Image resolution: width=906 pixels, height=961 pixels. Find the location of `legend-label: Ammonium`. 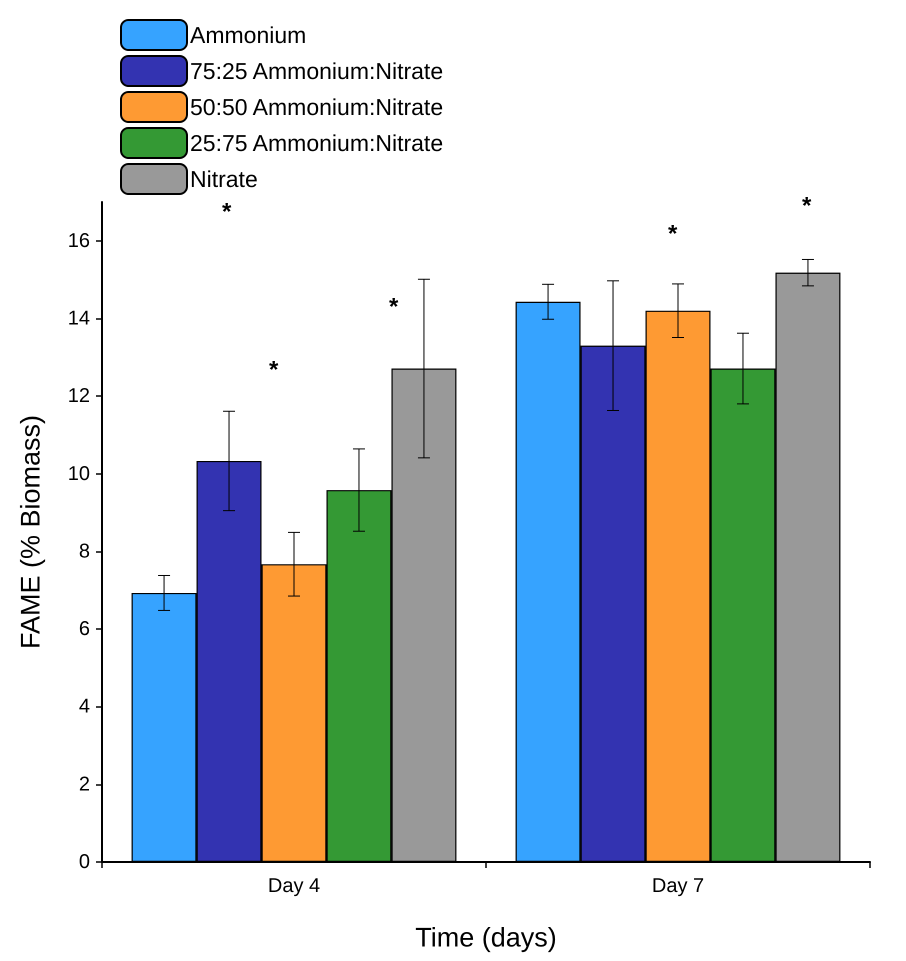

legend-label: Ammonium is located at coordinates (248, 35).